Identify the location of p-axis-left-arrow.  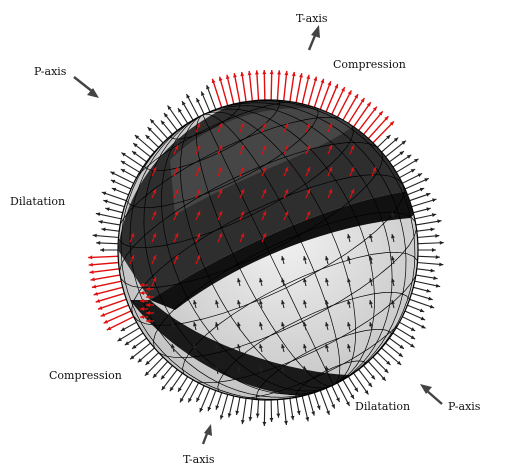
(86, 87).